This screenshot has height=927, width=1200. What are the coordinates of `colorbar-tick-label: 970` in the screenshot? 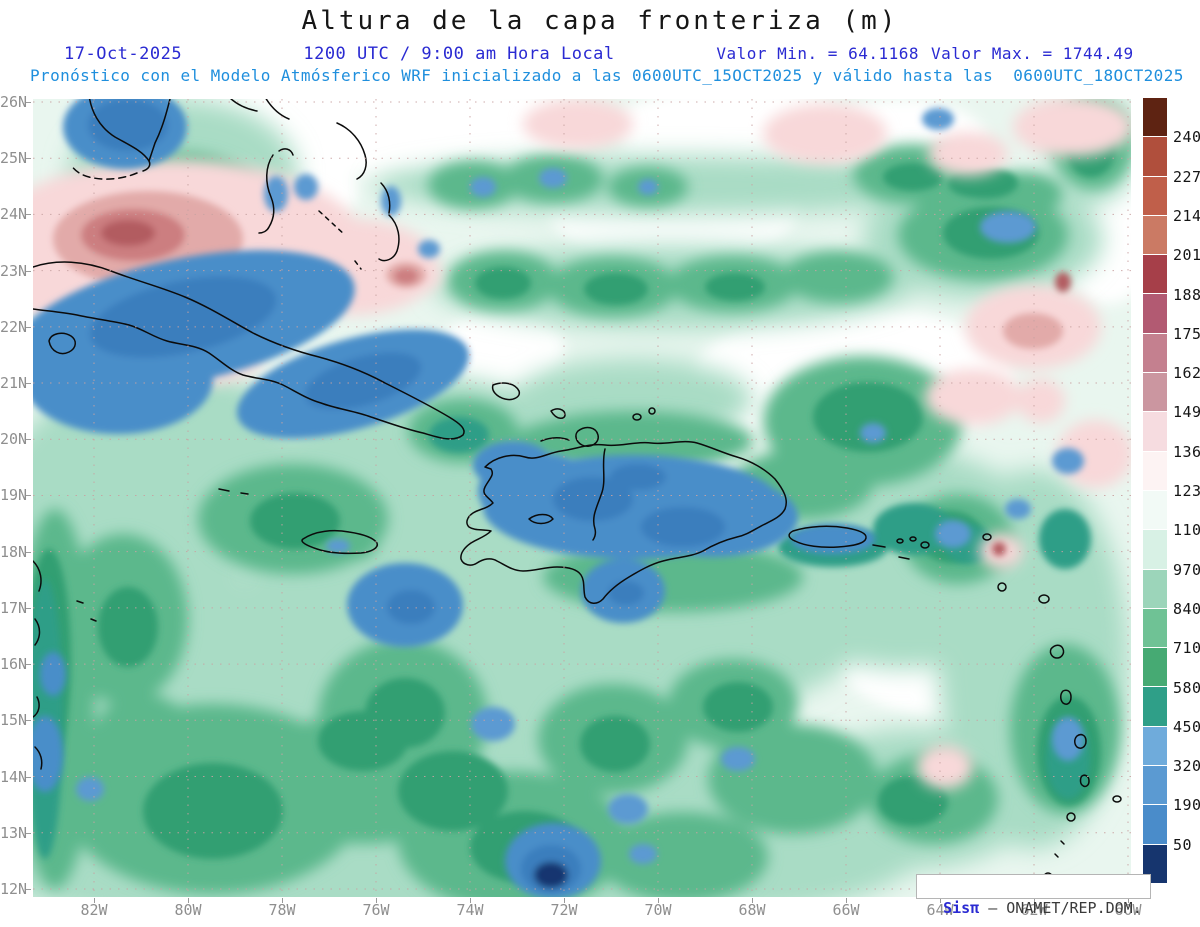 It's located at (1186, 569).